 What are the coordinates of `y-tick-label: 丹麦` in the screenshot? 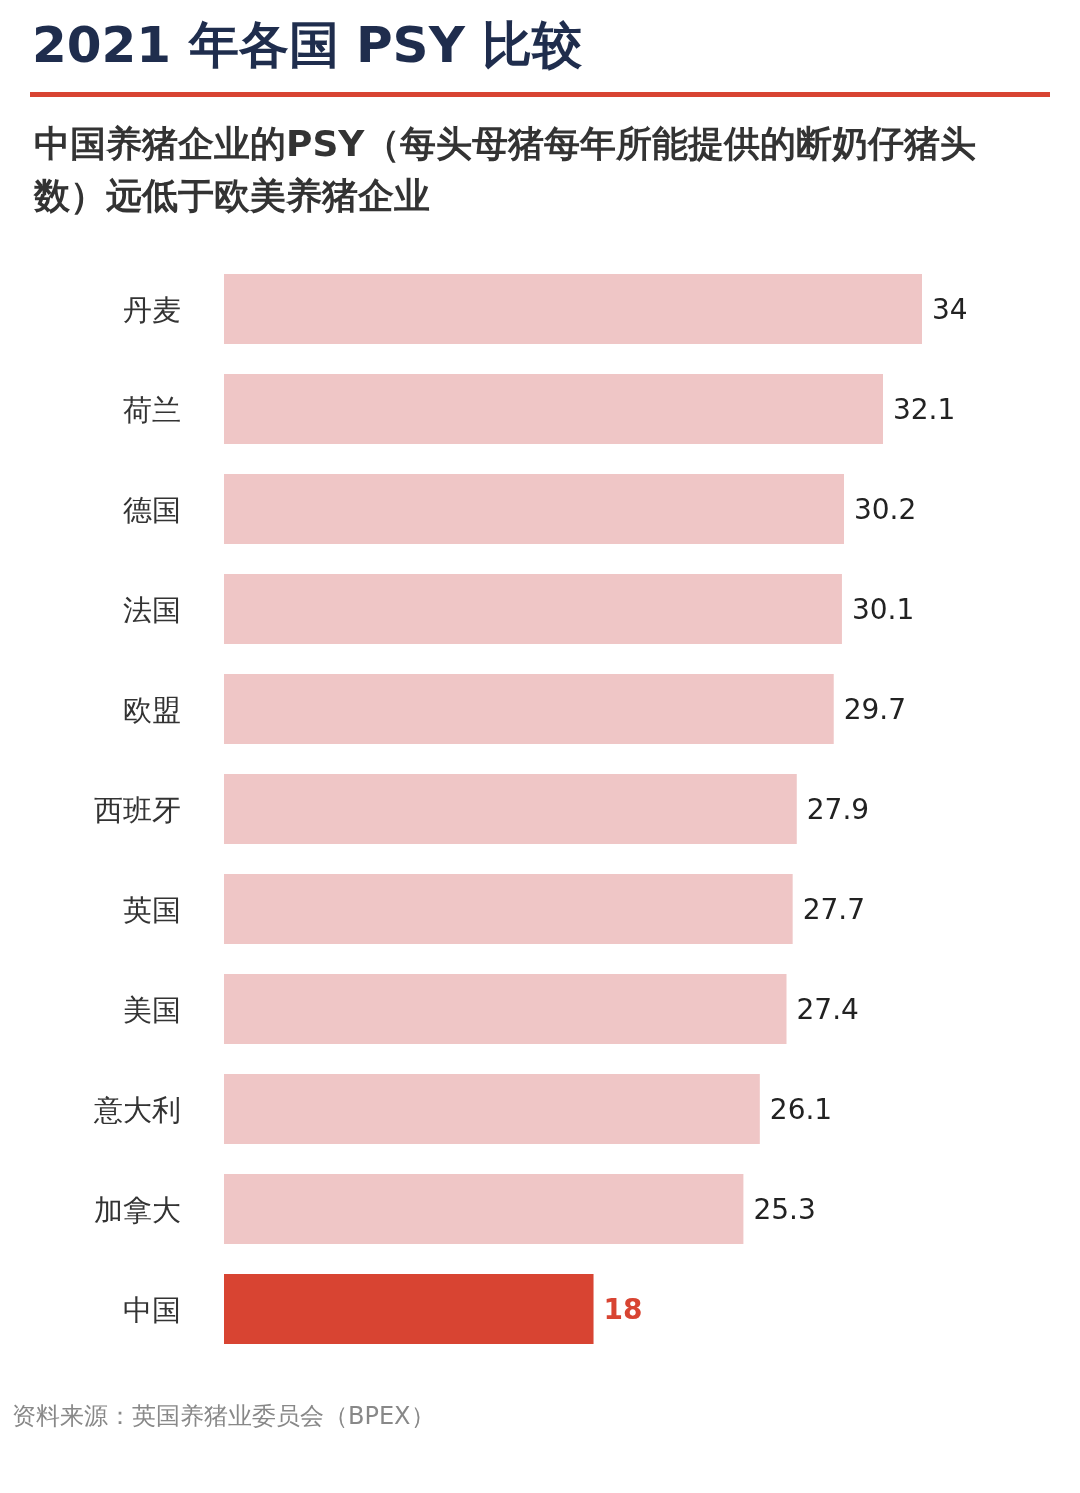 It's located at (152, 310).